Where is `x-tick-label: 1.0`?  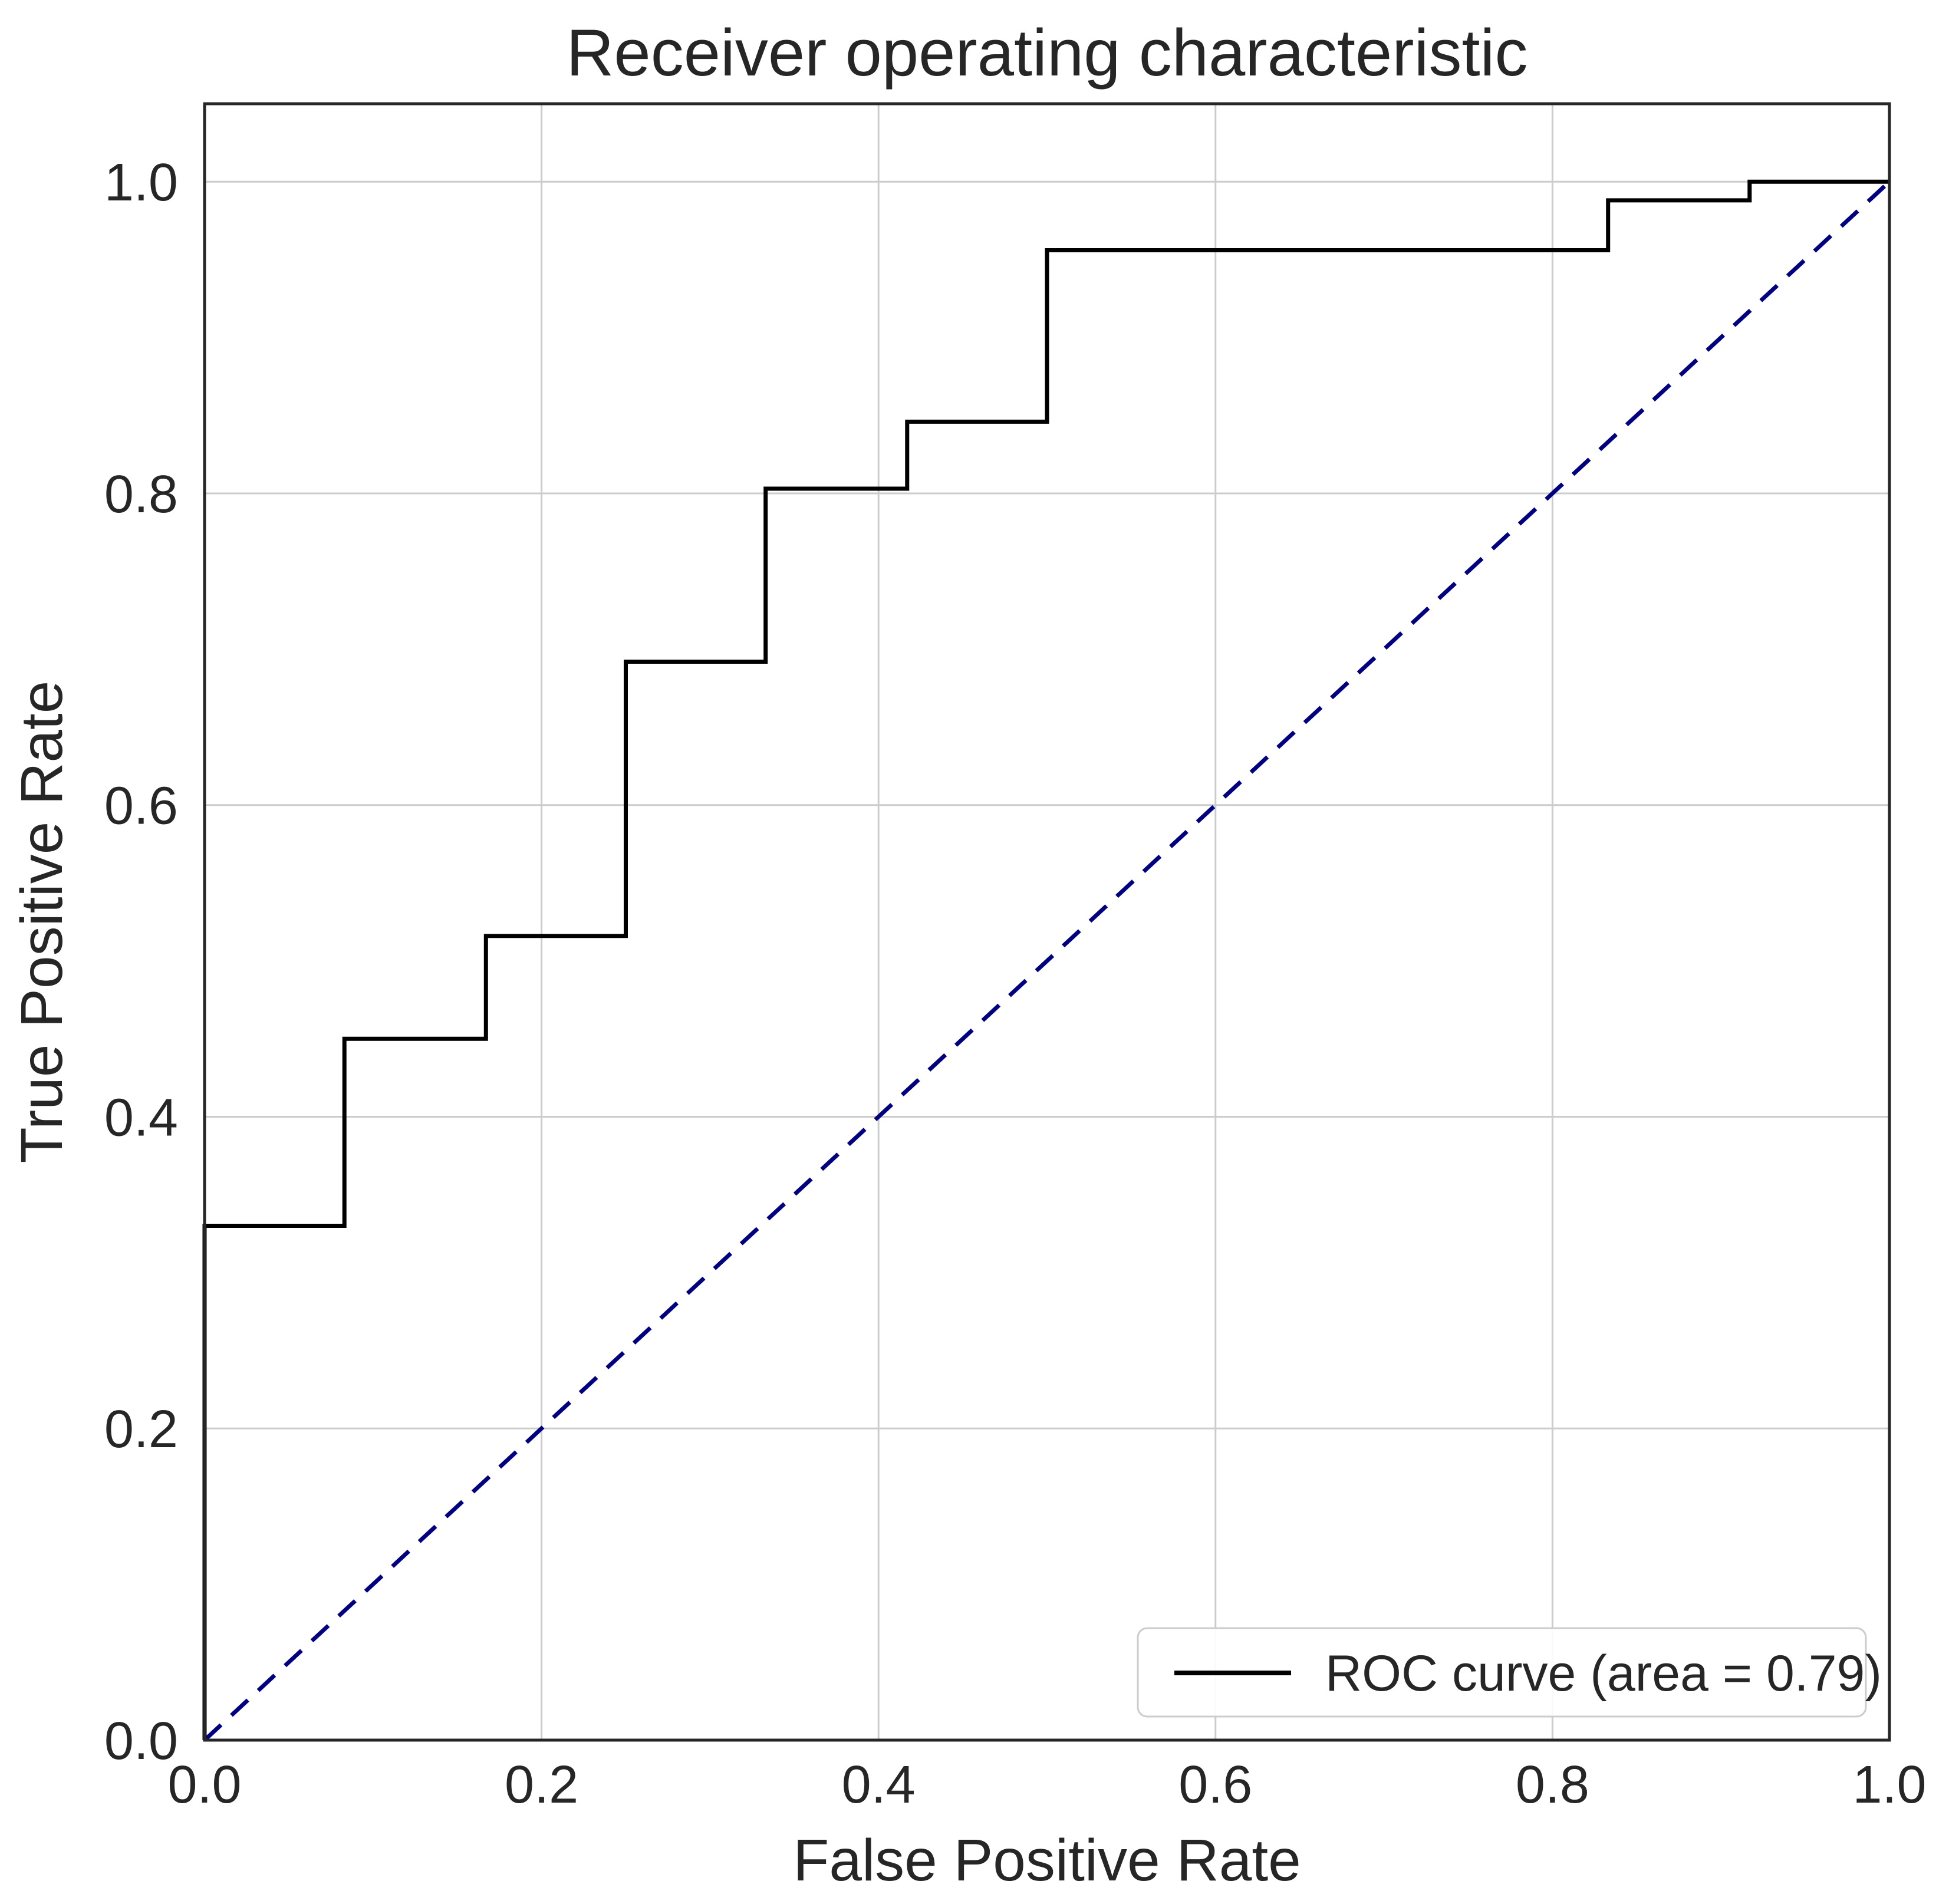 x-tick-label: 1.0 is located at coordinates (1889, 1784).